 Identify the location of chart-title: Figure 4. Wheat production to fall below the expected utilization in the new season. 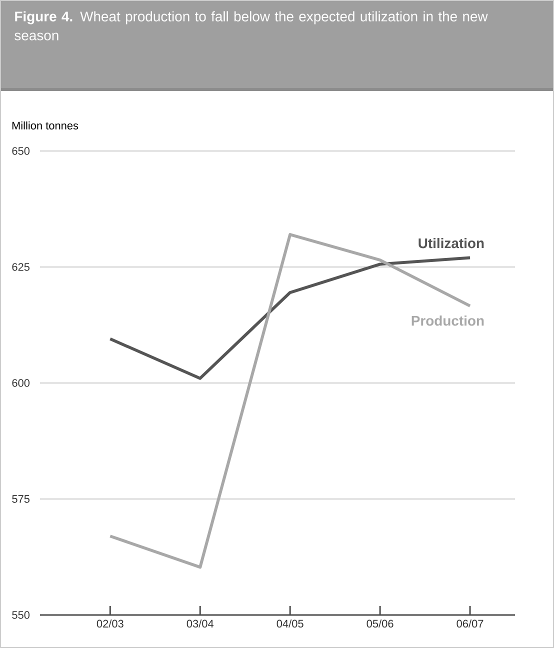
(251, 25).